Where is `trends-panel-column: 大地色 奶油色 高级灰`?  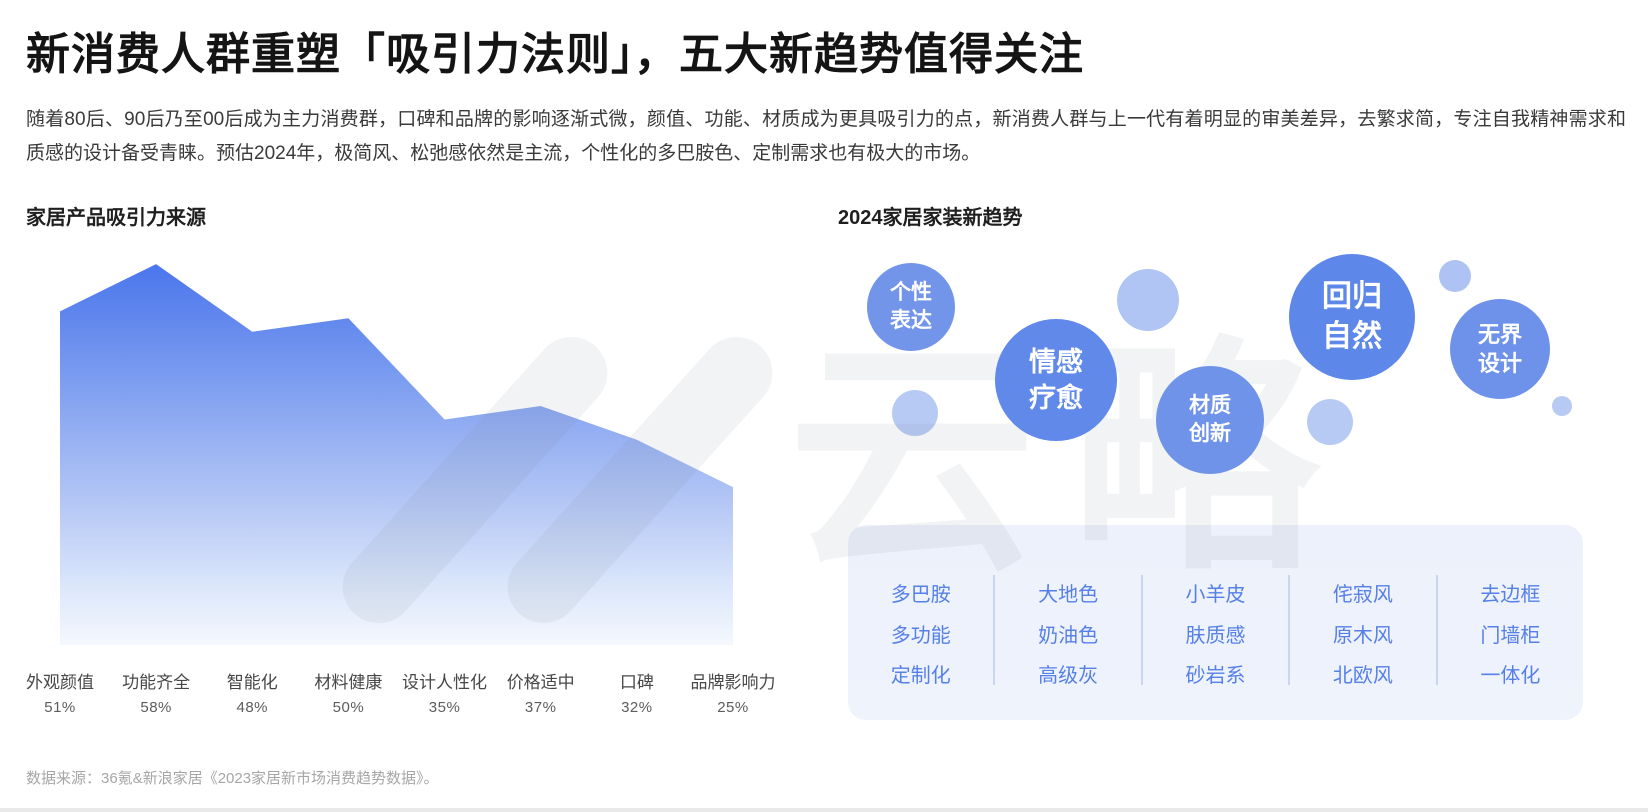
trends-panel-column: 大地色 奶油色 高级灰 is located at coordinates (1069, 631).